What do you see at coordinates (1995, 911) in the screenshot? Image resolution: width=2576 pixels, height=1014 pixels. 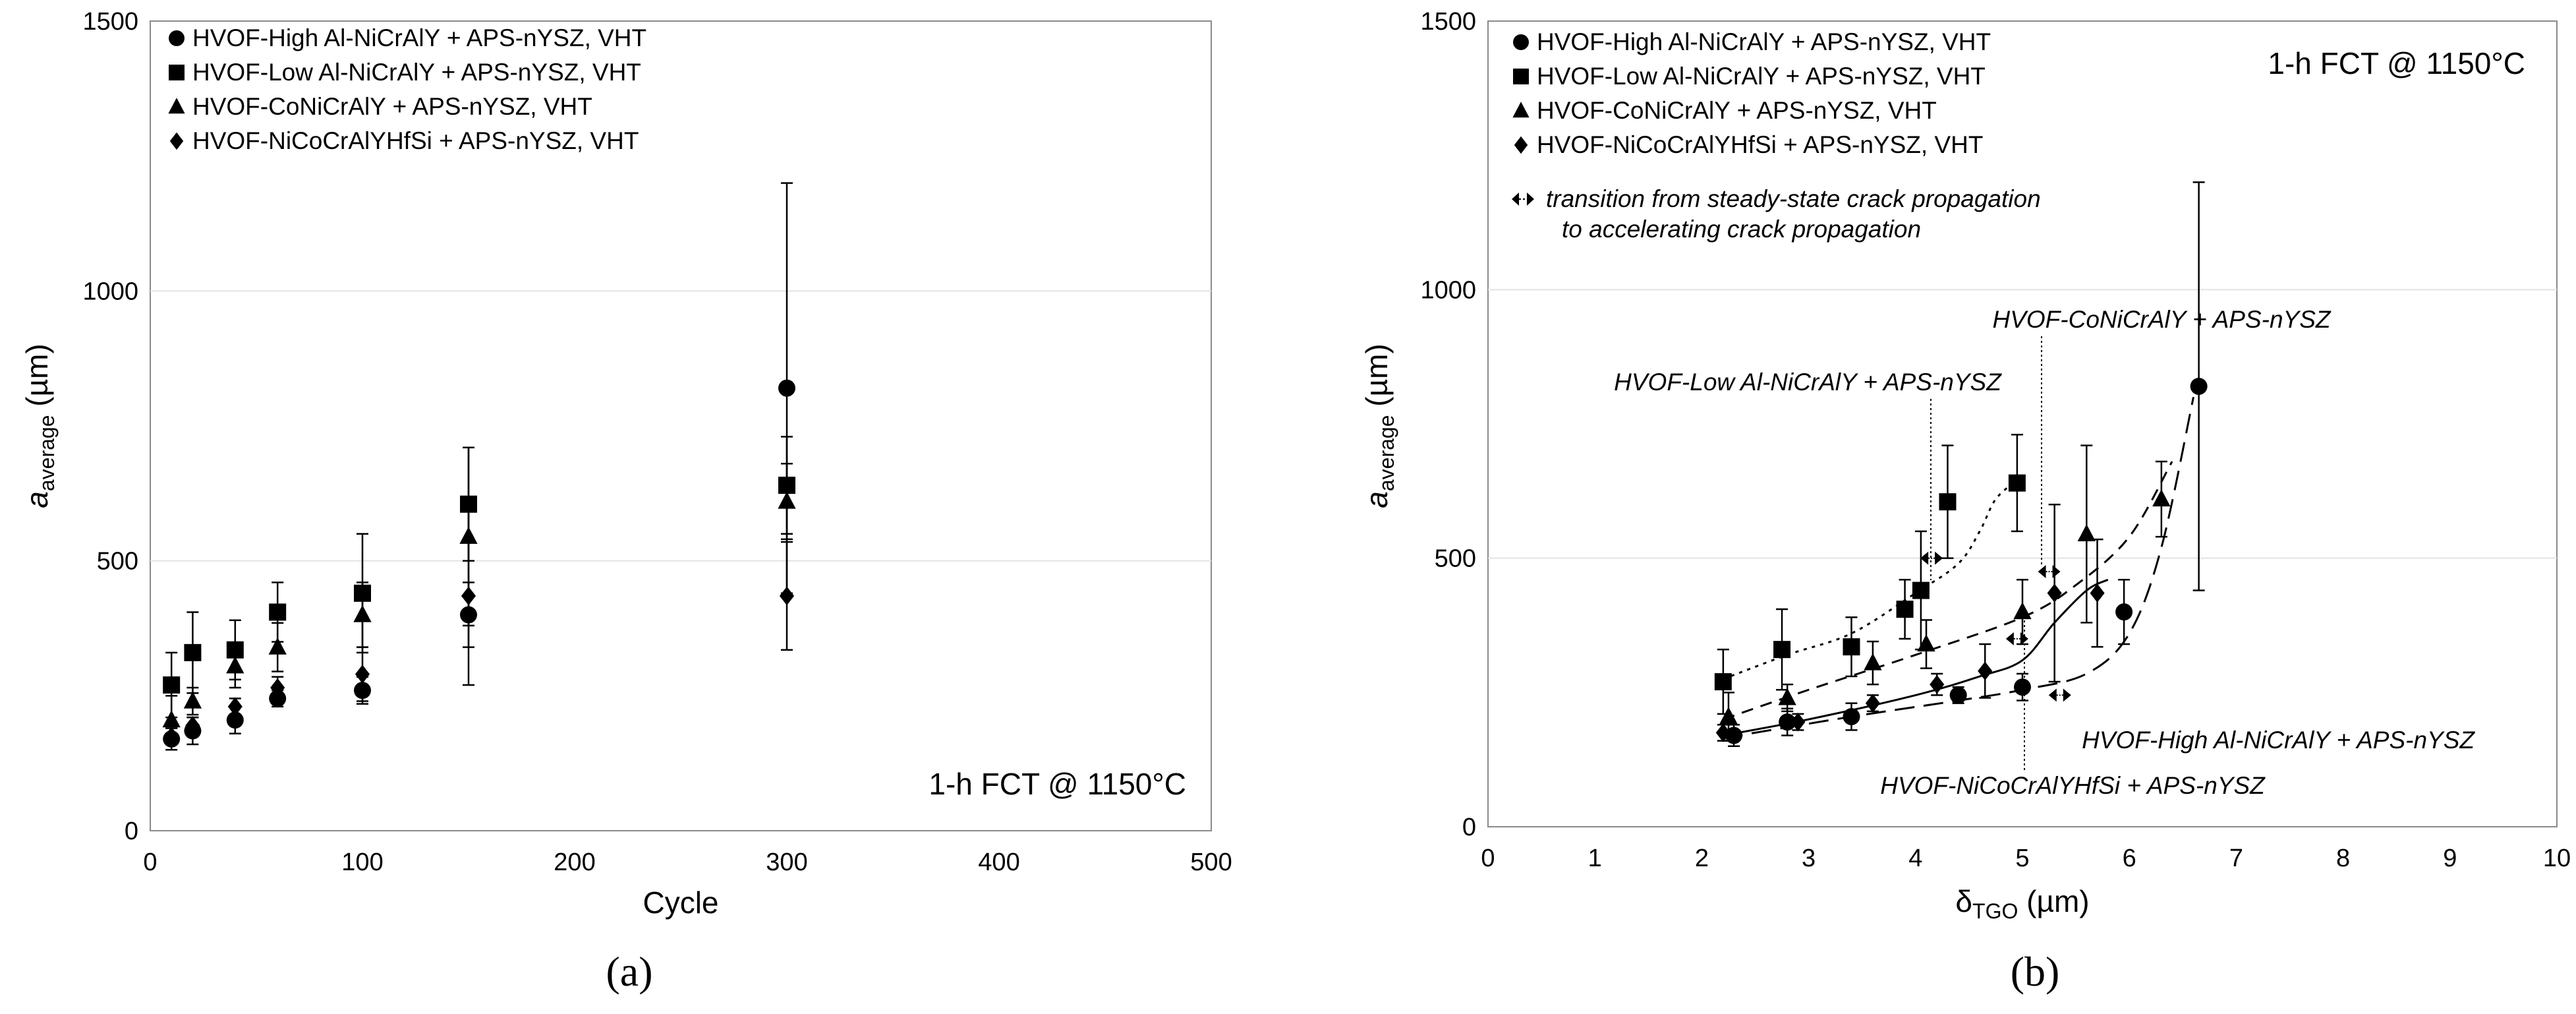 I see `x-axis-label-b-sub: TGO` at bounding box center [1995, 911].